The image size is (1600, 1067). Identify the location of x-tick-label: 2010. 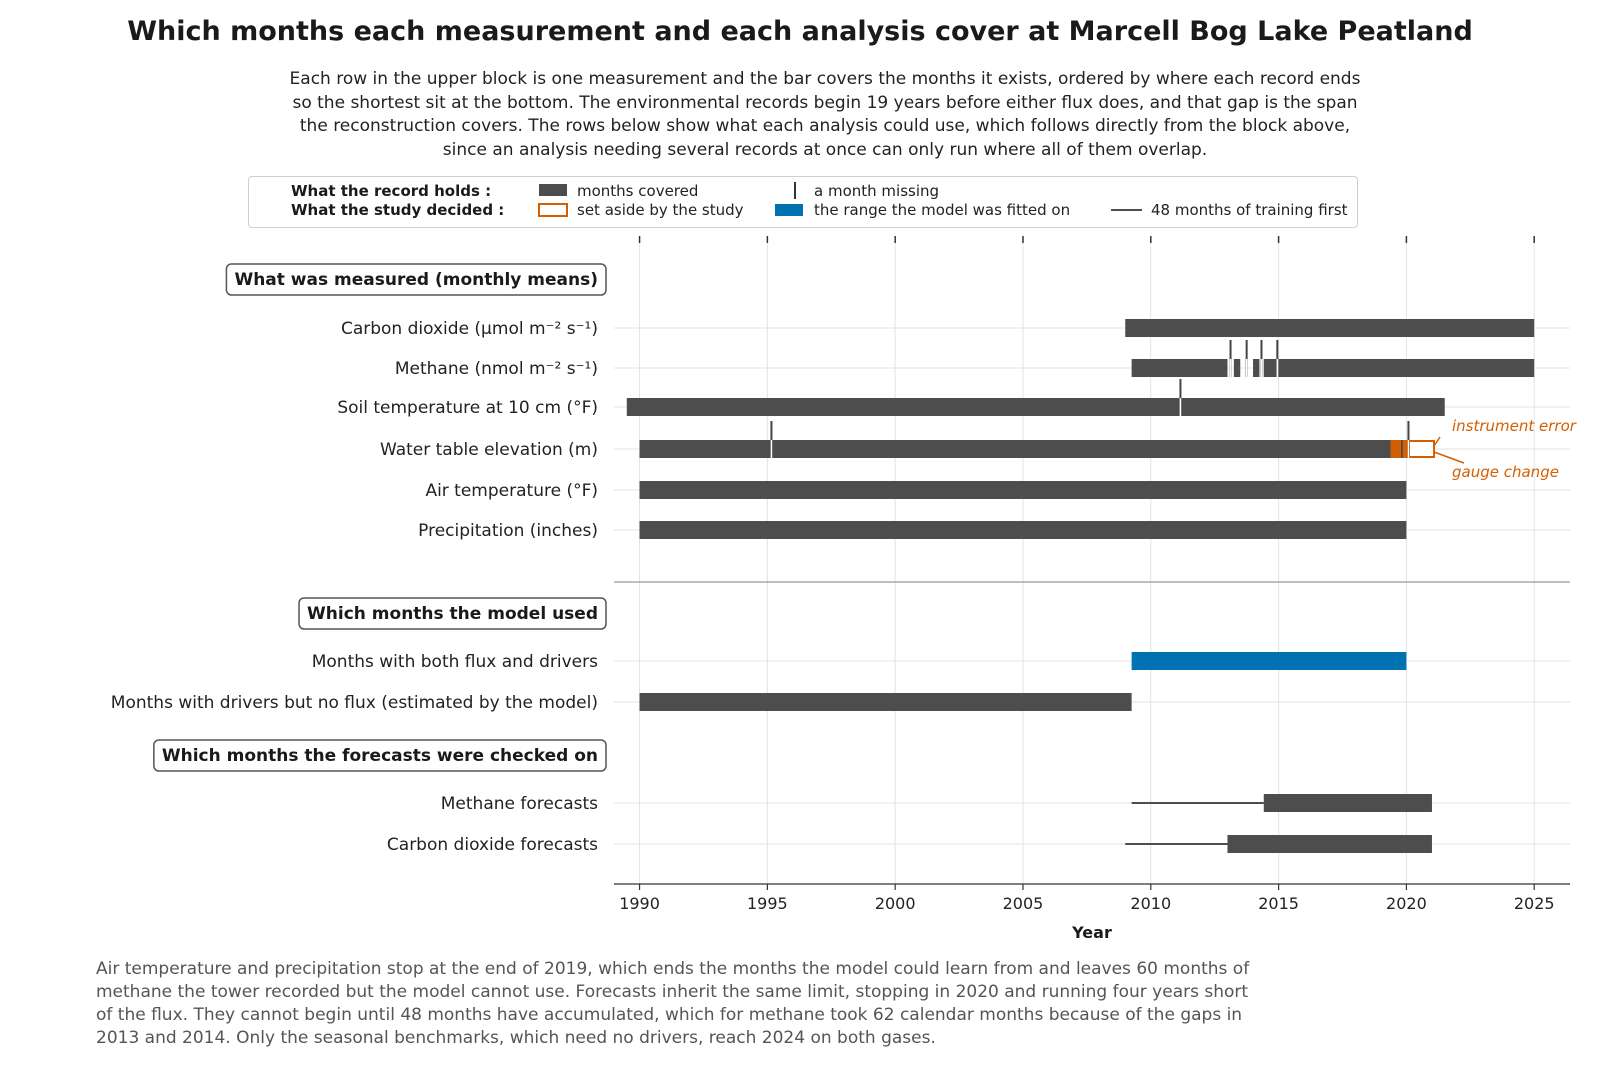
(1150, 903).